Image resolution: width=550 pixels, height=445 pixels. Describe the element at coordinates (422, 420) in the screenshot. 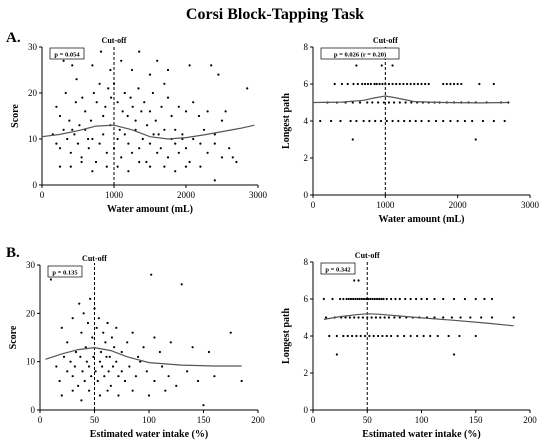

I see `x-tick-label: 100` at that location.